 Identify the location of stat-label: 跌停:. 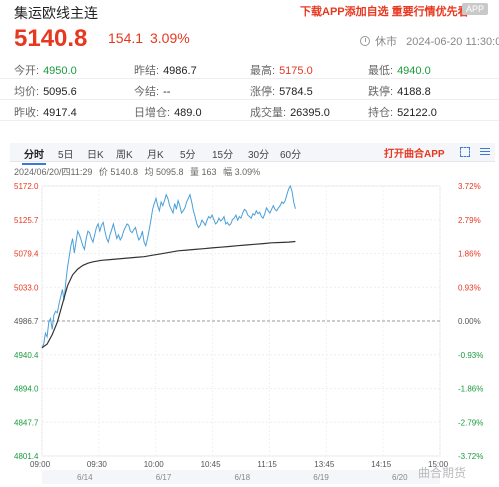
(381, 92).